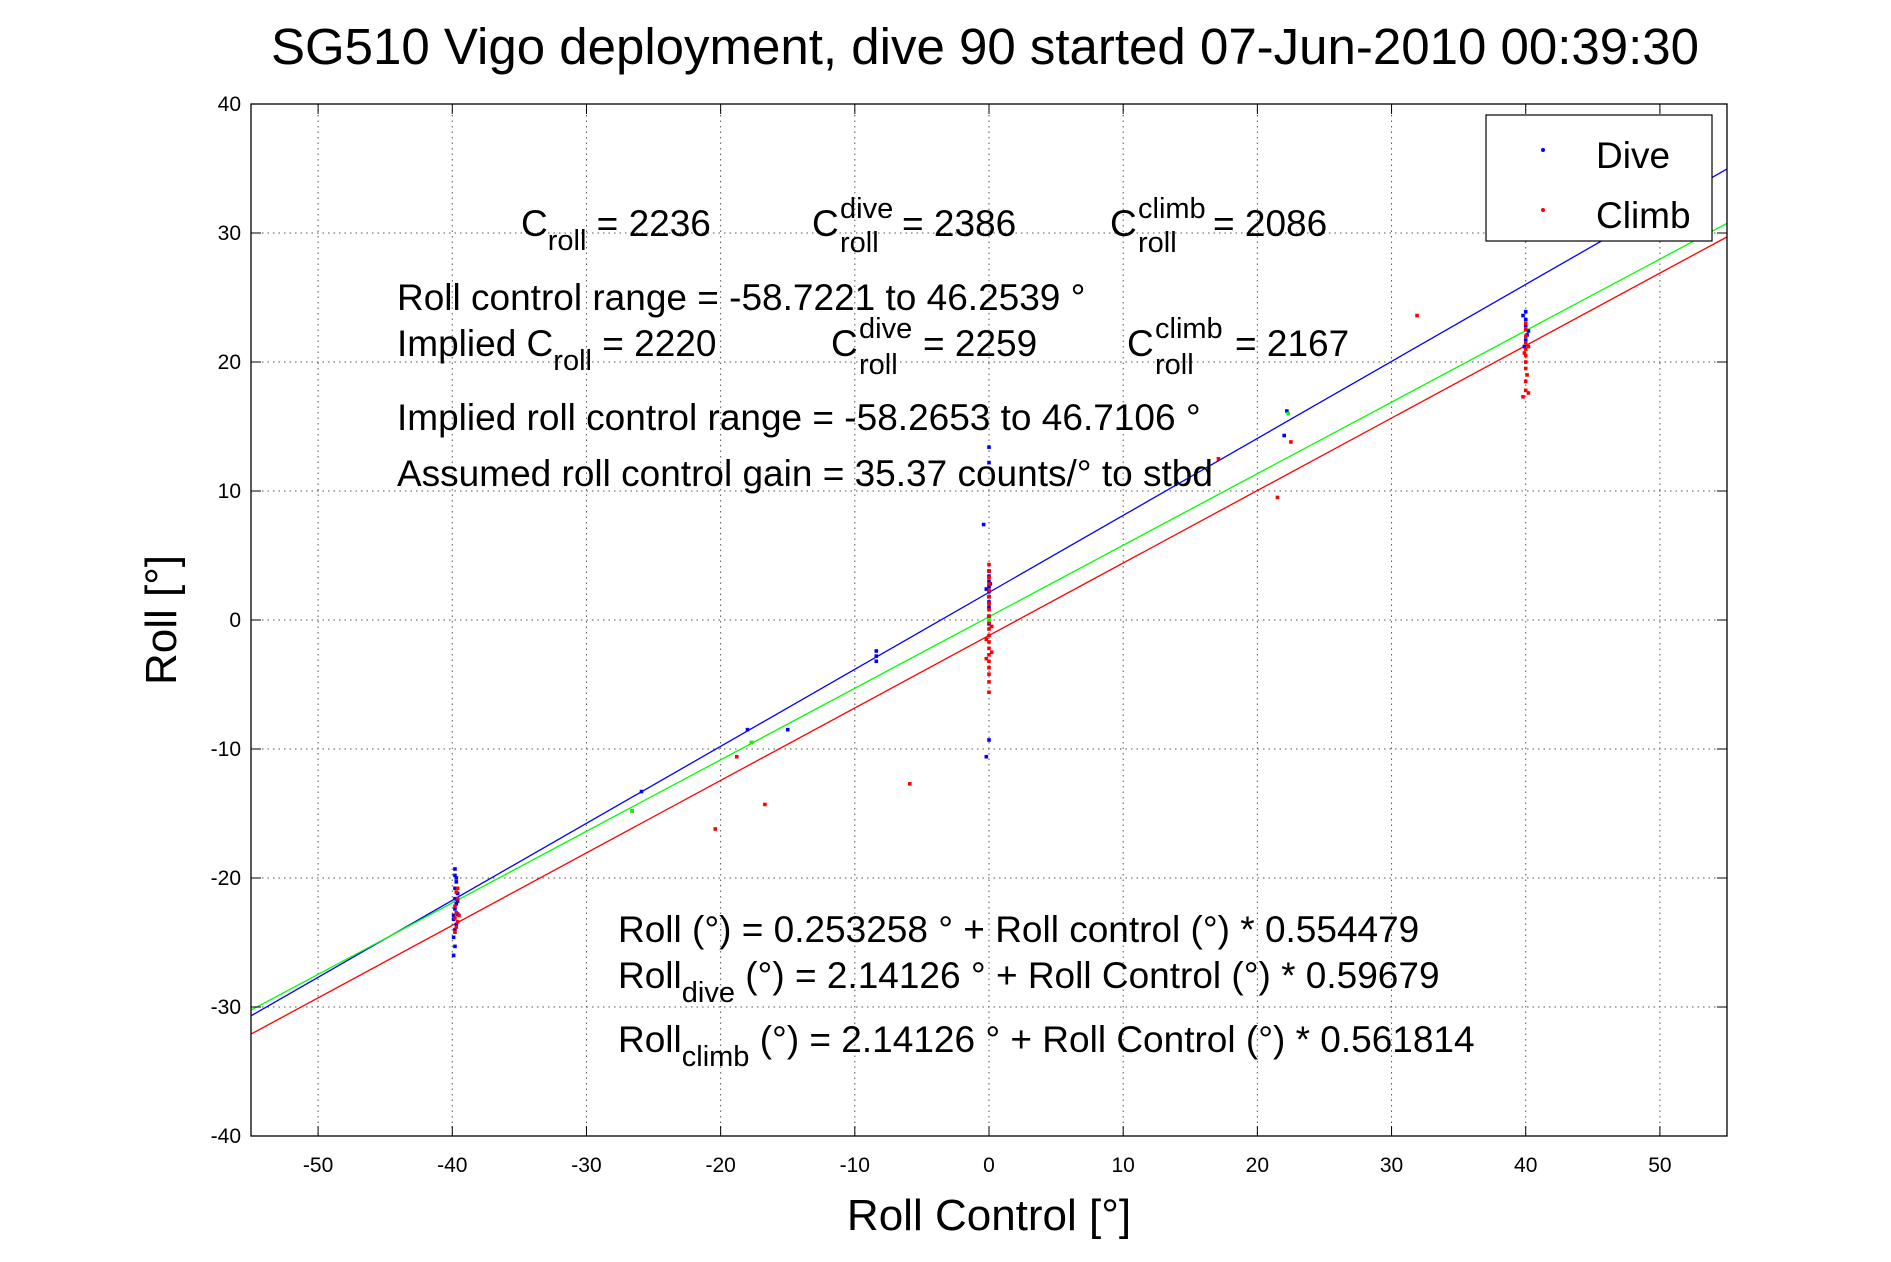  Describe the element at coordinates (452, 1165) in the screenshot. I see `x-tick-label: -40` at that location.